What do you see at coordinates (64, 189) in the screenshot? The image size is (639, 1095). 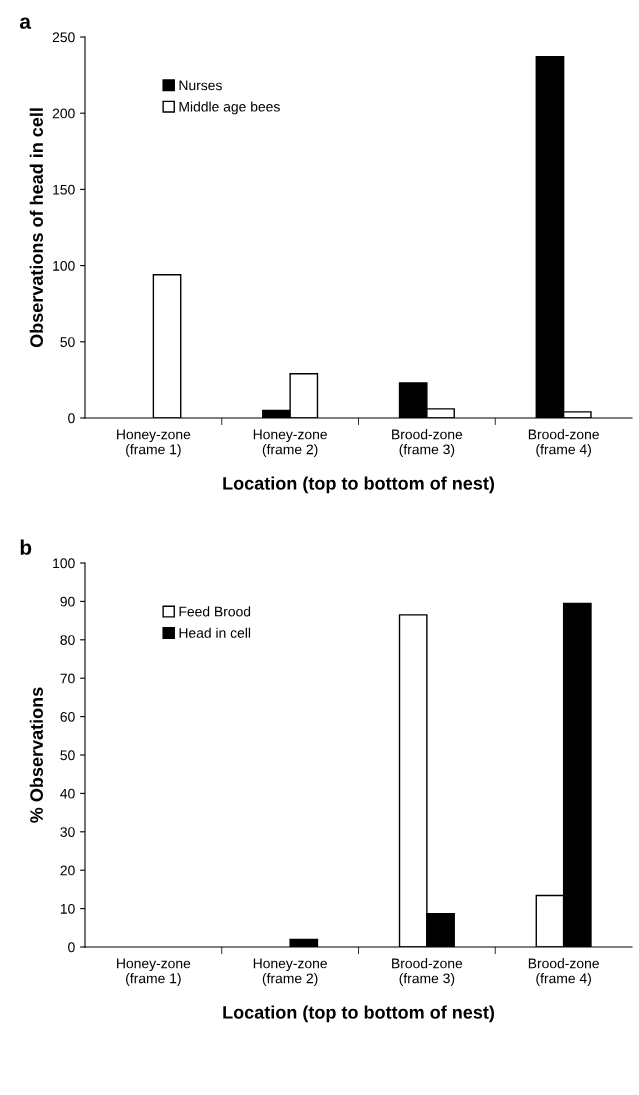 I see `y-tick-label: 150` at bounding box center [64, 189].